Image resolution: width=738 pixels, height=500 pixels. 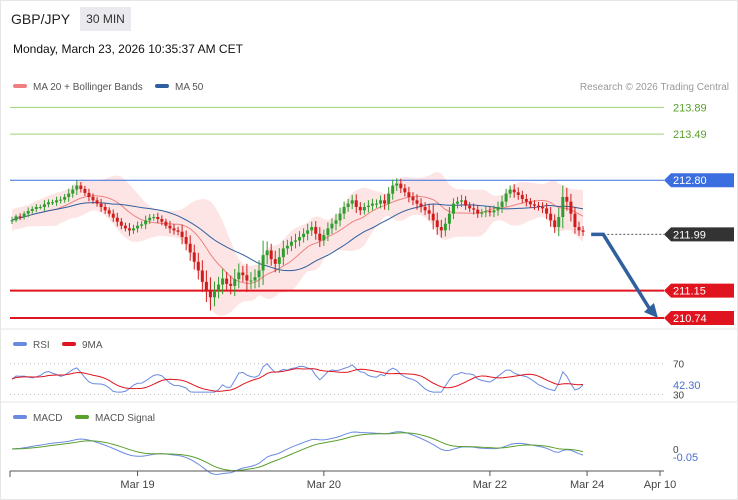 I want to click on level-badge-211.15, so click(x=699, y=290).